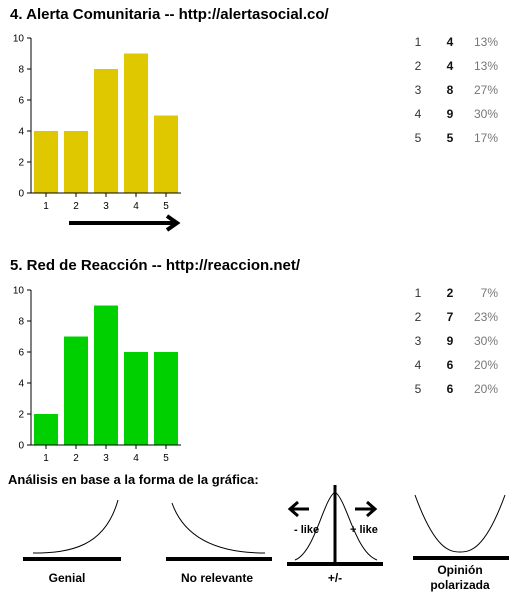  I want to click on stats-value: 7, so click(450, 317).